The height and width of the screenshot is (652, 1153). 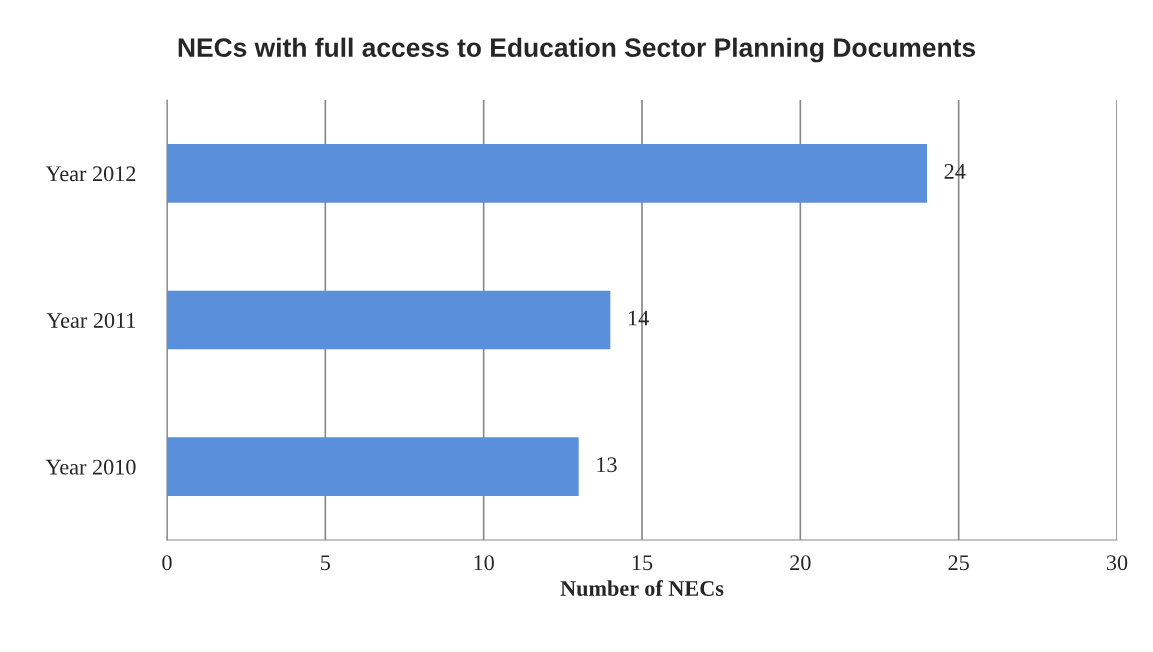 I want to click on x-tick-label: 25, so click(x=958, y=563).